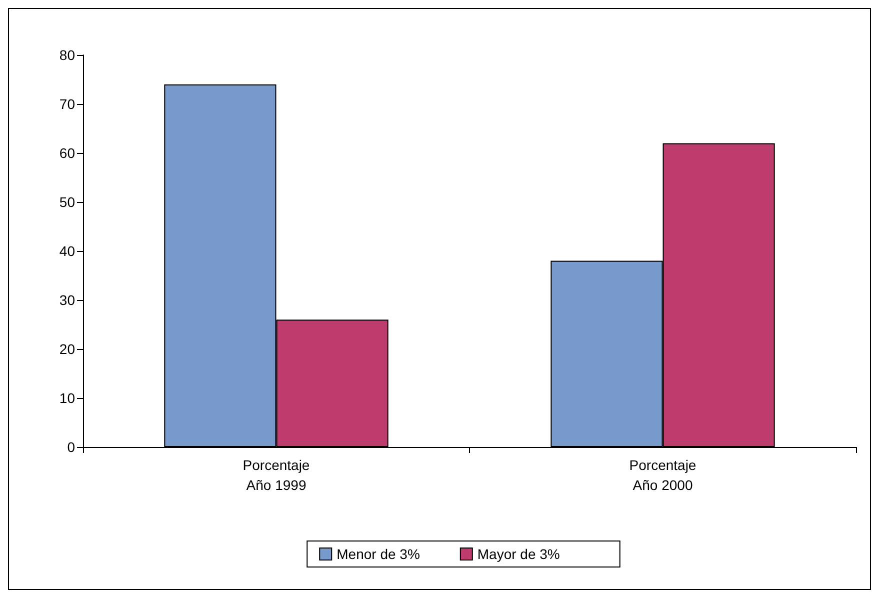 This screenshot has height=598, width=879. I want to click on y-tick-label: 20, so click(67, 349).